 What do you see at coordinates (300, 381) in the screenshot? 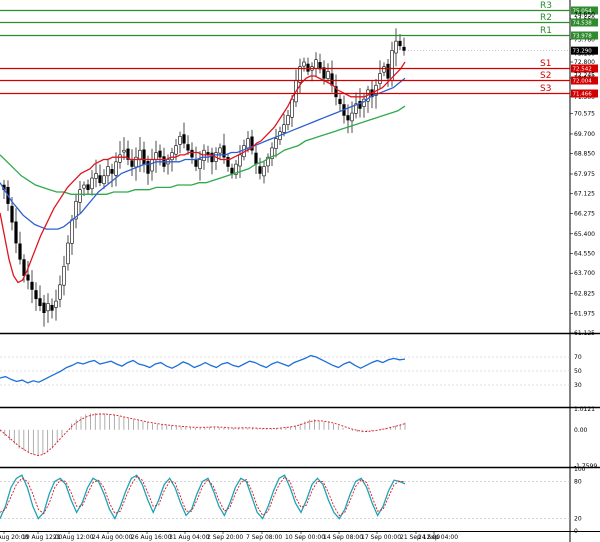
I see `rsi-panel: 70 50 30` at bounding box center [300, 381].